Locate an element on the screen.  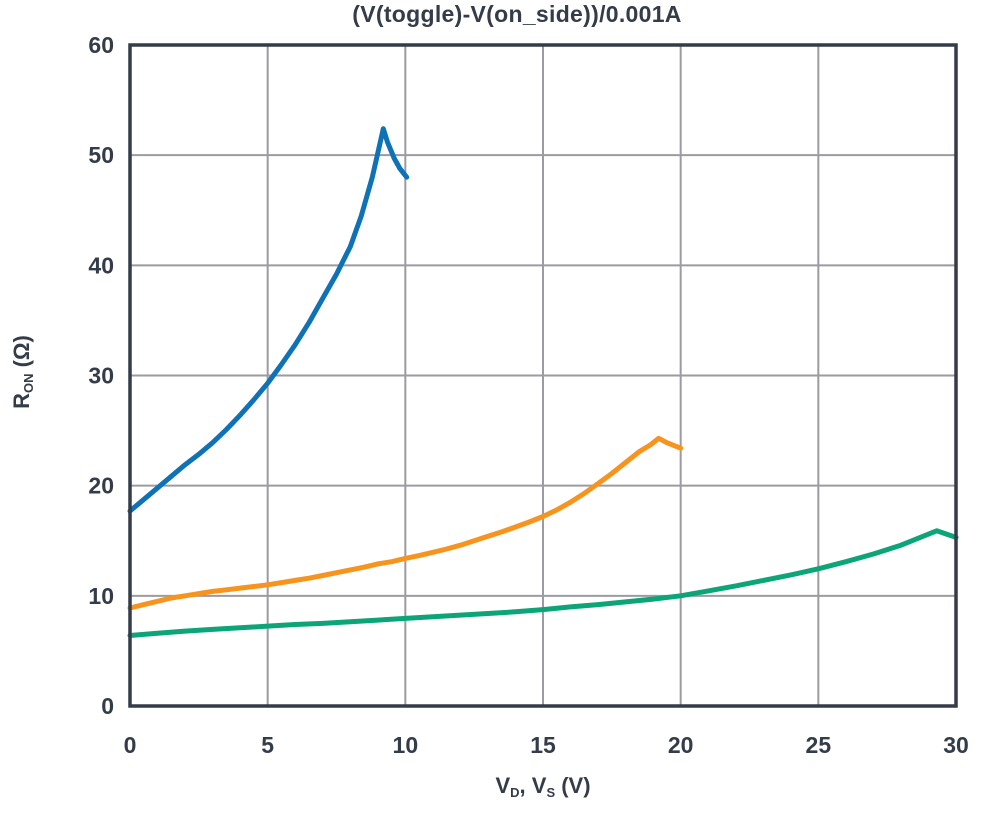
chart-title: (V(toggle)-V(on_side))/0.001A is located at coordinates (517, 14).